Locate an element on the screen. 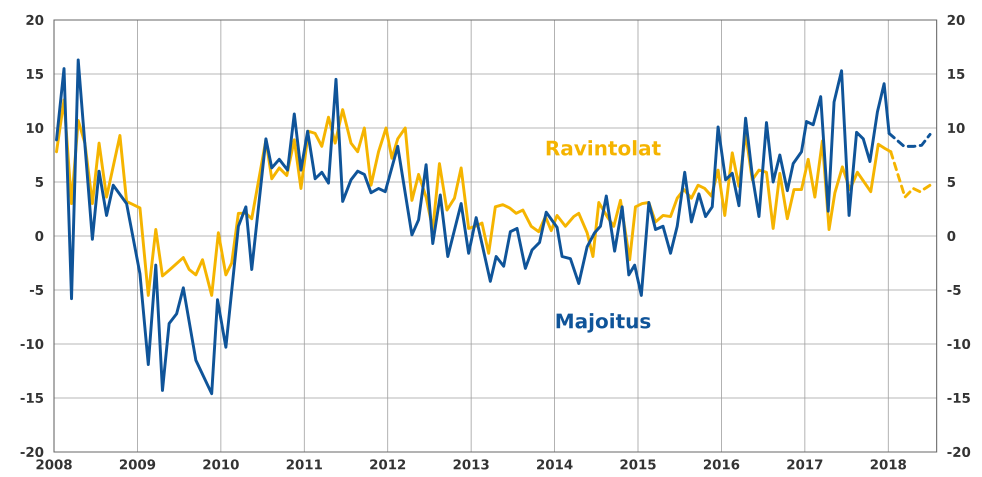 The height and width of the screenshot is (477, 982). y-tick-label: 0 is located at coordinates (39, 236).